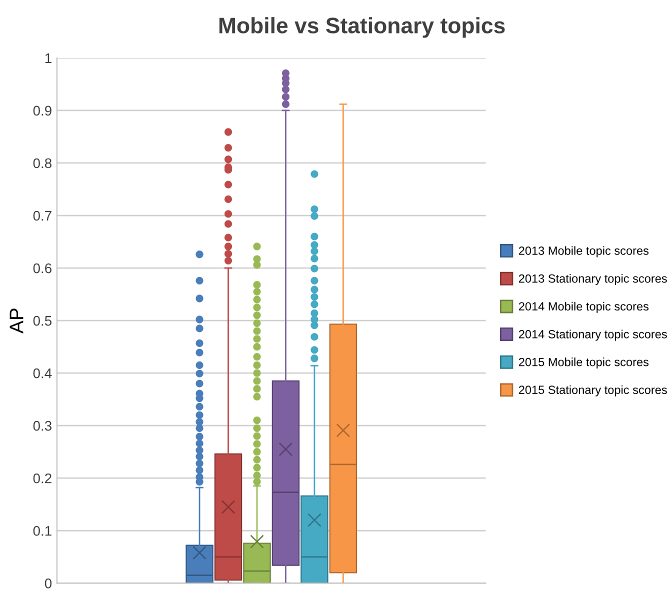  Describe the element at coordinates (48, 583) in the screenshot. I see `y-tick-label: 0` at that location.